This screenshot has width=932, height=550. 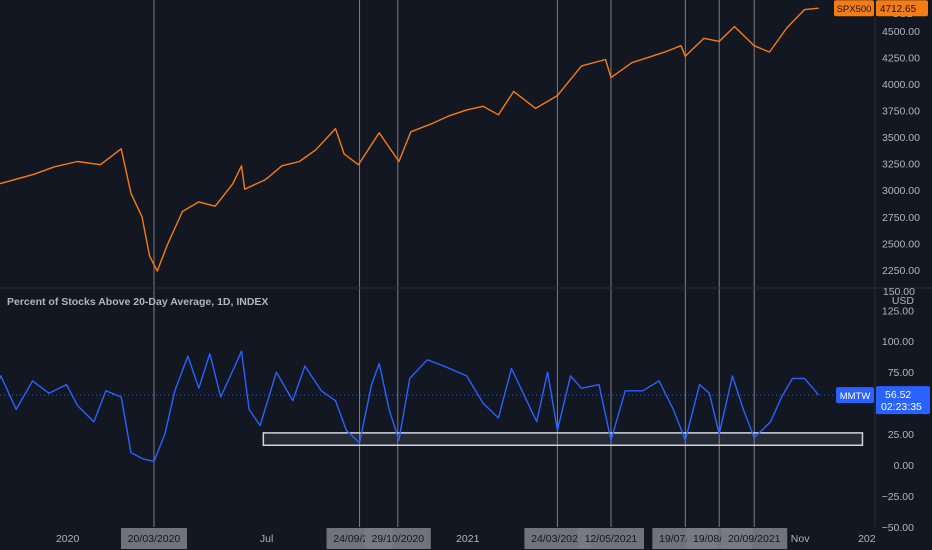 What do you see at coordinates (901, 435) in the screenshot?
I see `indicator-axis-tick: 25.00` at bounding box center [901, 435].